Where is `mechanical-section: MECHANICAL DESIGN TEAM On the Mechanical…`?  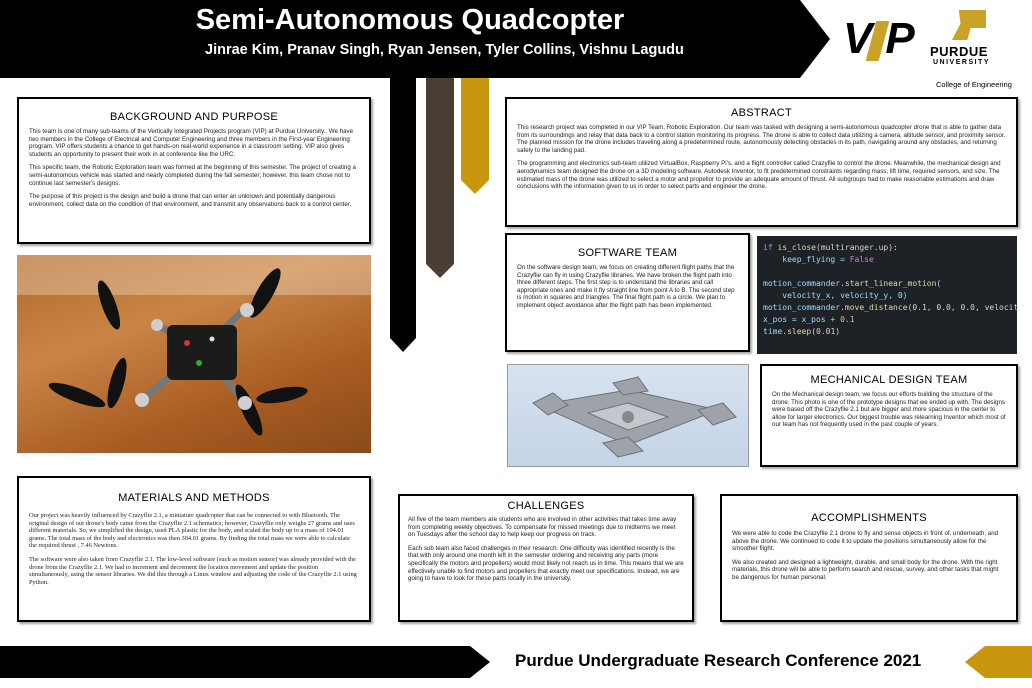
mechanical-section: MECHANICAL DESIGN TEAM On the Mechanical… is located at coordinates (889, 415).